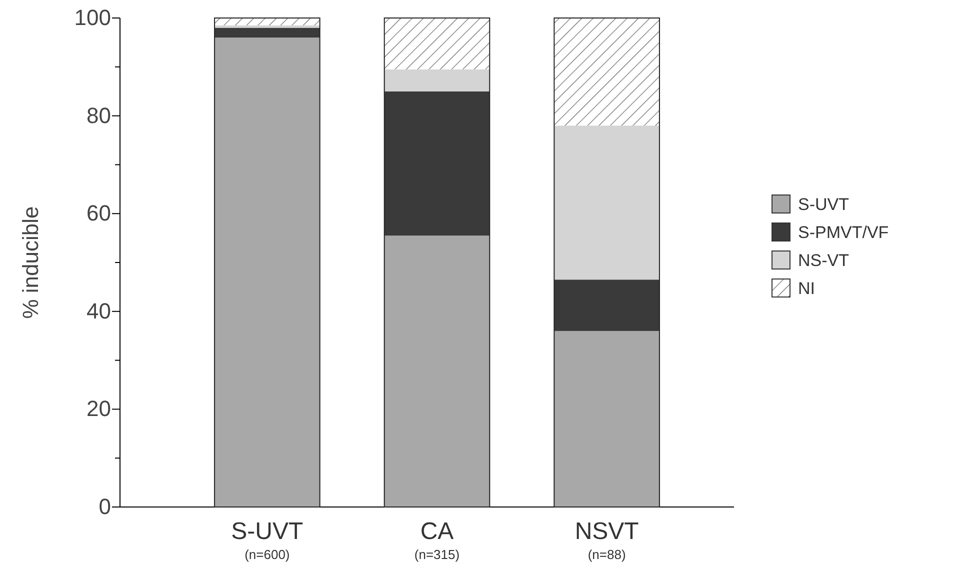 The image size is (979, 587). I want to click on y-axis-title: % inducible, so click(30, 262).